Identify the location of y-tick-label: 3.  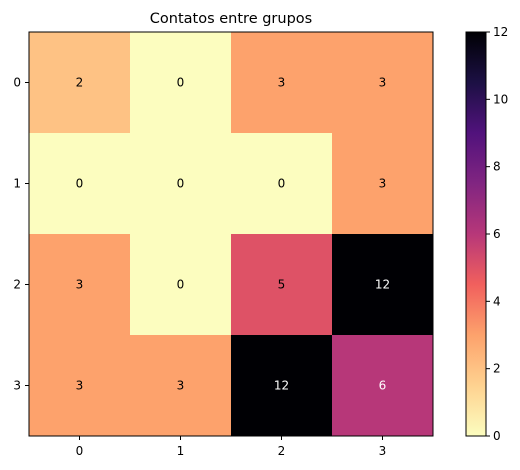
(17, 386).